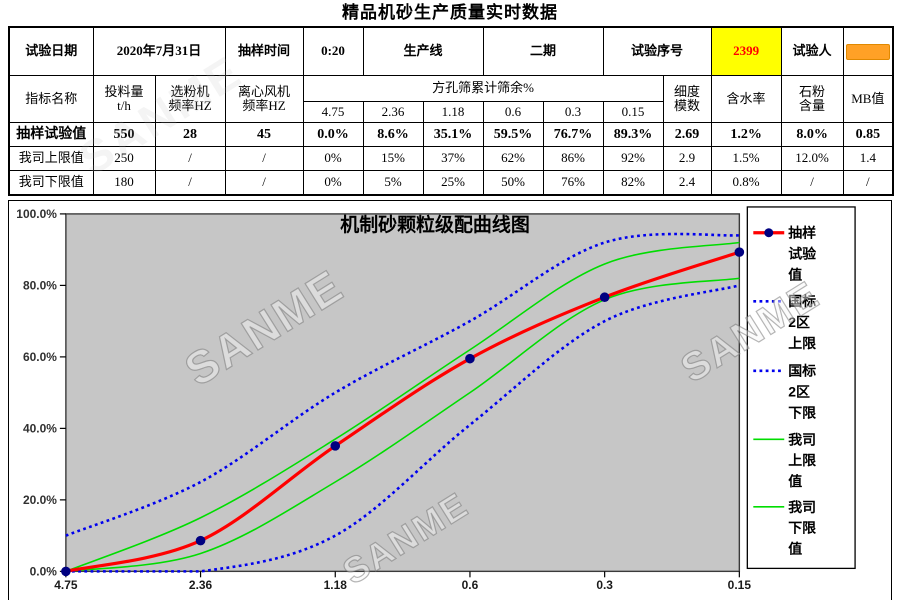  What do you see at coordinates (513, 135) in the screenshot?
I see `value-cell: 59.5%` at bounding box center [513, 135].